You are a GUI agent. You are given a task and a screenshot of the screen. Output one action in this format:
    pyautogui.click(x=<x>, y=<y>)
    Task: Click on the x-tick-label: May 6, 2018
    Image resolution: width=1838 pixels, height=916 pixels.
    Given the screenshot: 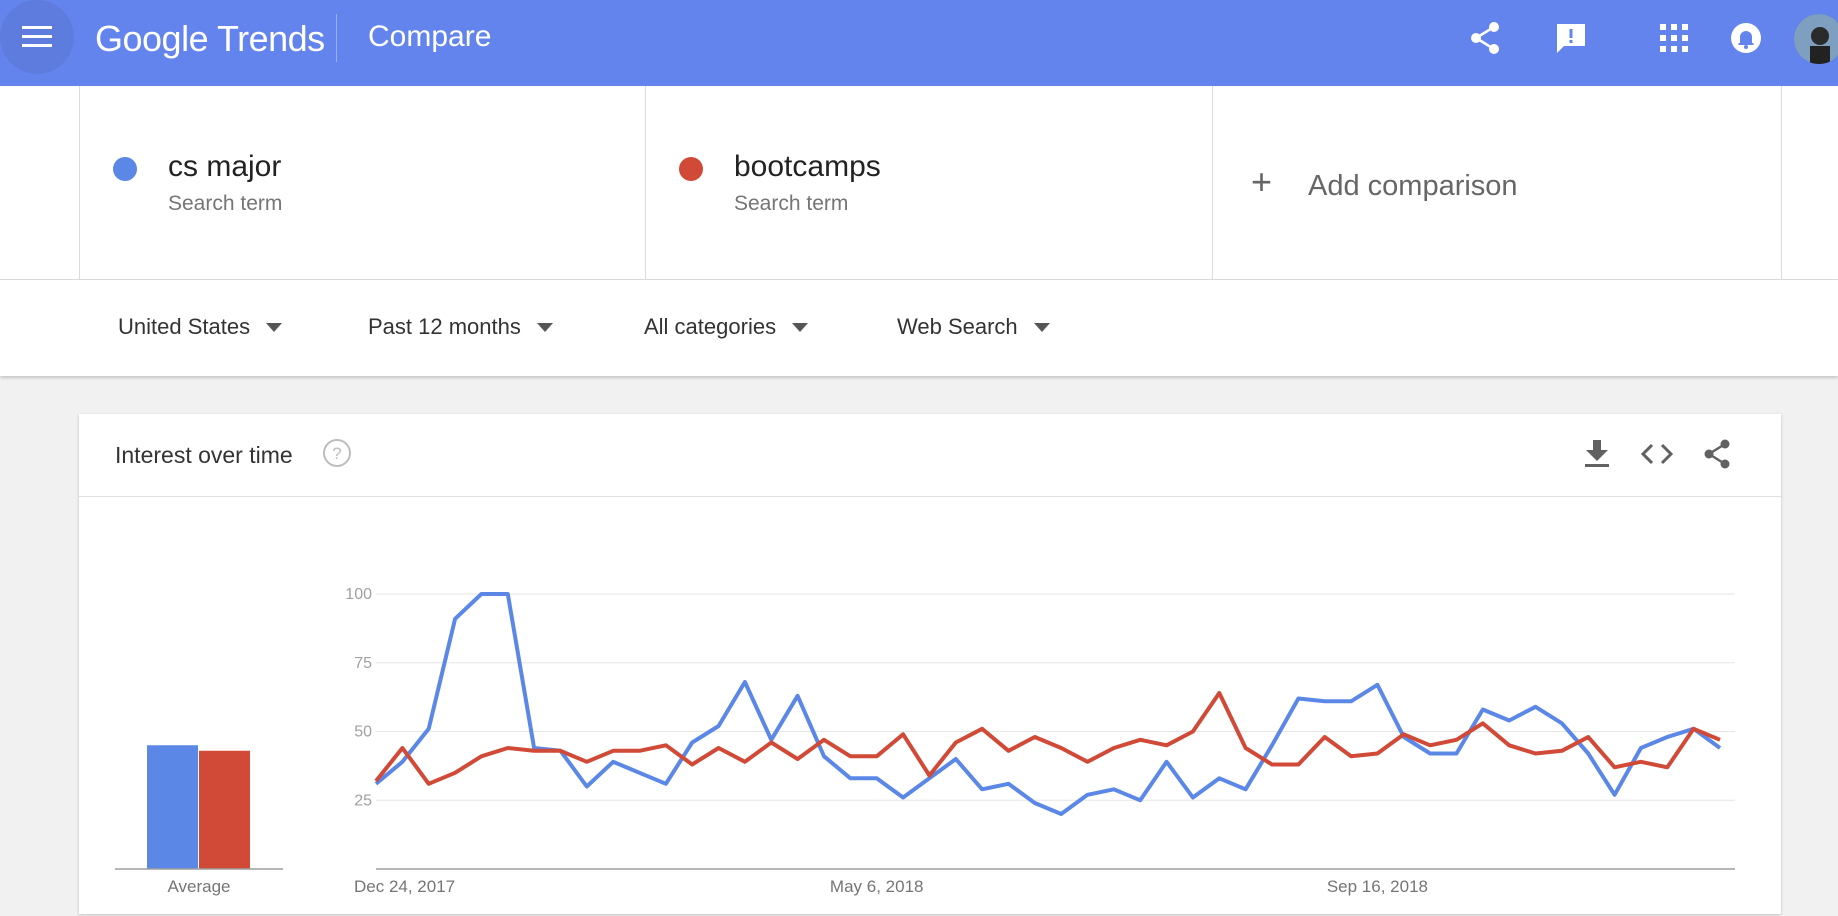 What is the action you would take?
    pyautogui.click(x=877, y=886)
    